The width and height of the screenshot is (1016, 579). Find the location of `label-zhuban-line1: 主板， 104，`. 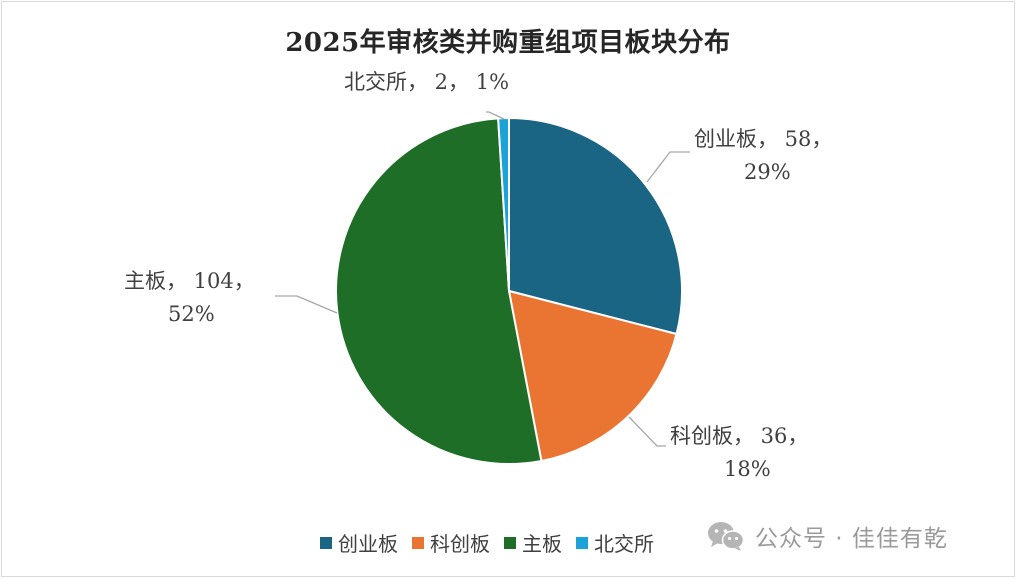

label-zhuban-line1: 主板， 104， is located at coordinates (189, 281).